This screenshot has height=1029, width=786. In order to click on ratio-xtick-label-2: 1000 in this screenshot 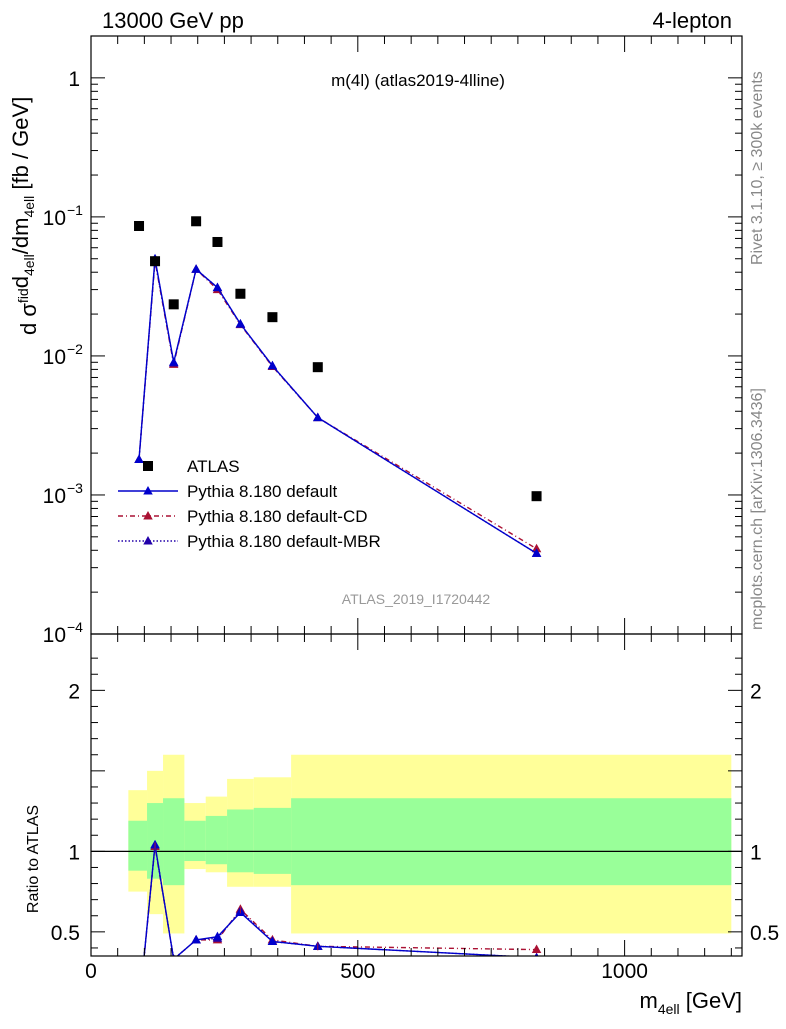, I will do `click(624, 971)`.